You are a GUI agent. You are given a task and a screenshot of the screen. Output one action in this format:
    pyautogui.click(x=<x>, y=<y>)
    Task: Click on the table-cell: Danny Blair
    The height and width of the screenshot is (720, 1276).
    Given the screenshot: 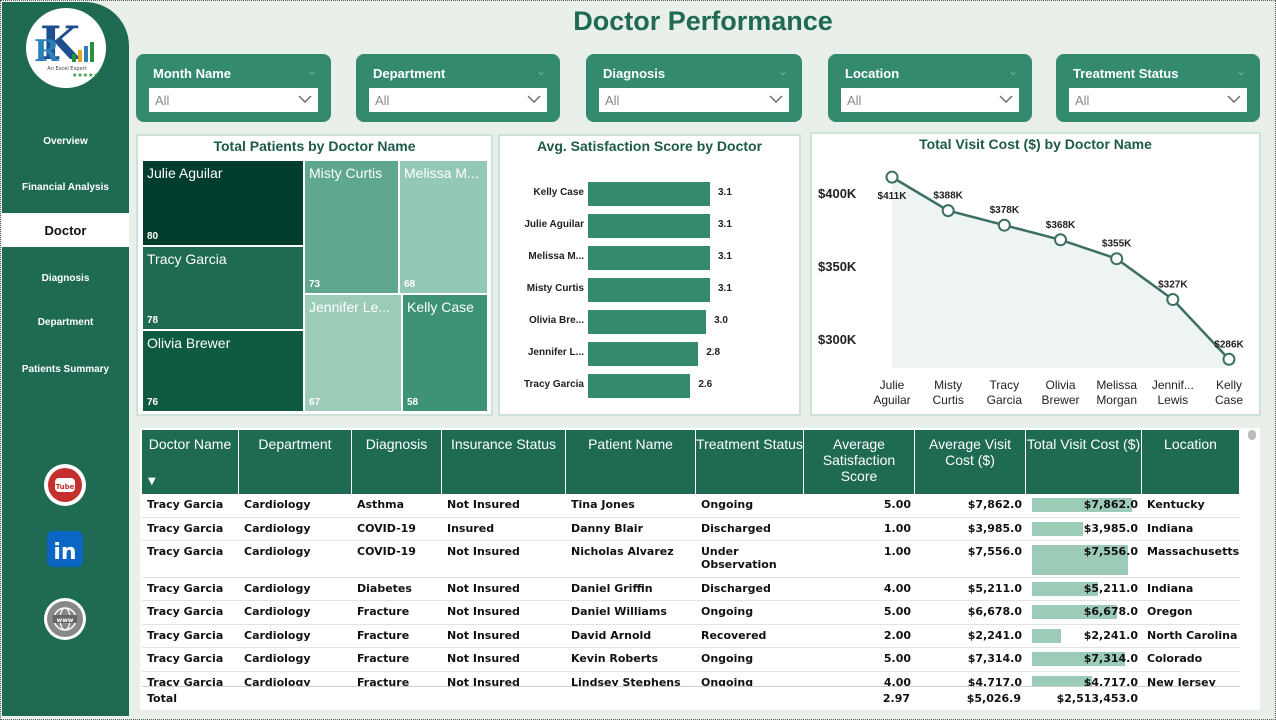 What is the action you would take?
    pyautogui.click(x=607, y=528)
    